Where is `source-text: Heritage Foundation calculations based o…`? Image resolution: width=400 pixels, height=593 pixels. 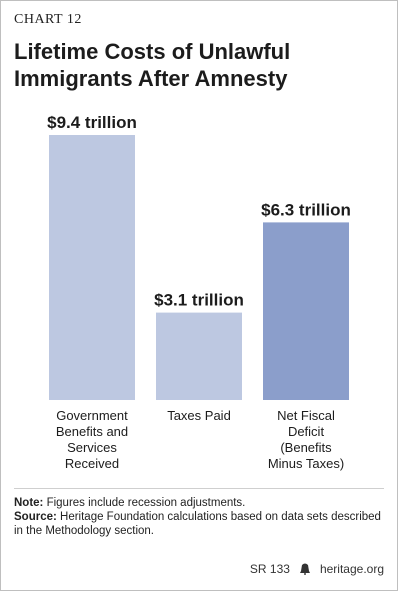
source-text: Heritage Foundation calculations based o… is located at coordinates (197, 524).